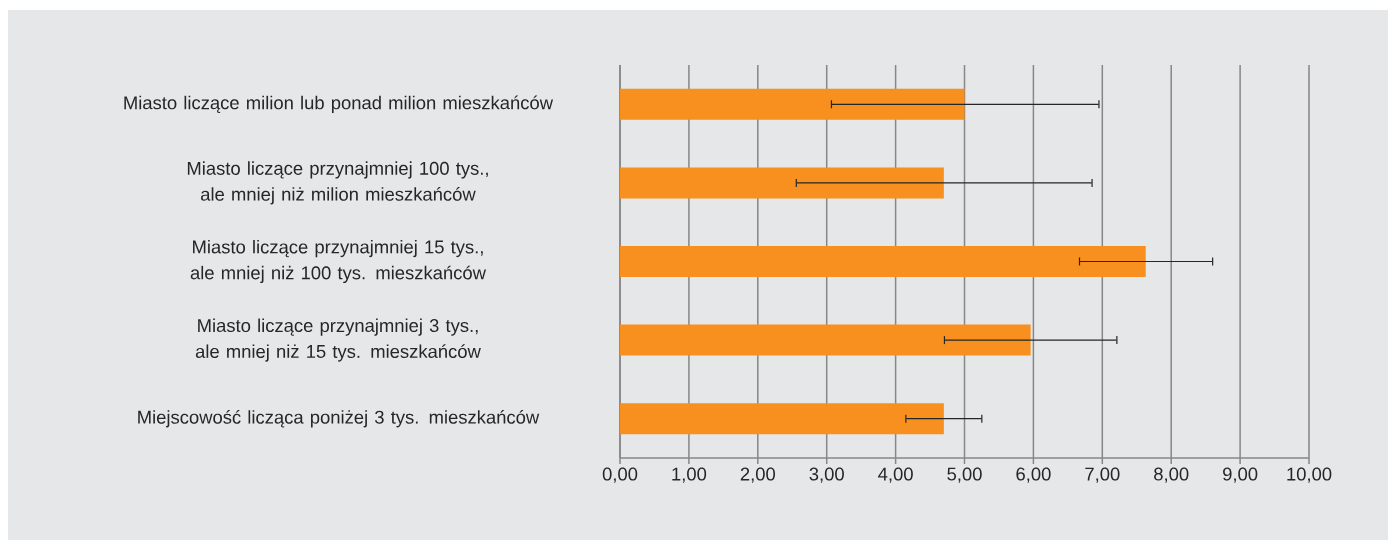 This screenshot has height=552, width=1394. I want to click on x-tick-label: 5,00, so click(964, 475).